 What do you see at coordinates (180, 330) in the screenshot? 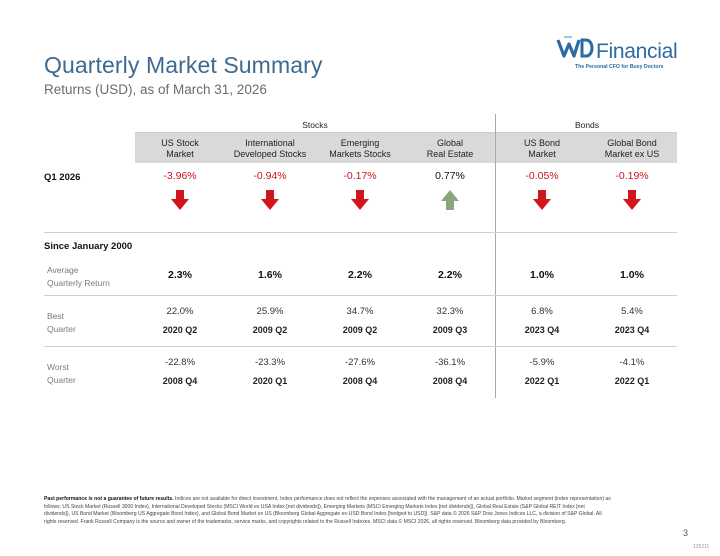
I see `best-date: 2020 Q2` at bounding box center [180, 330].